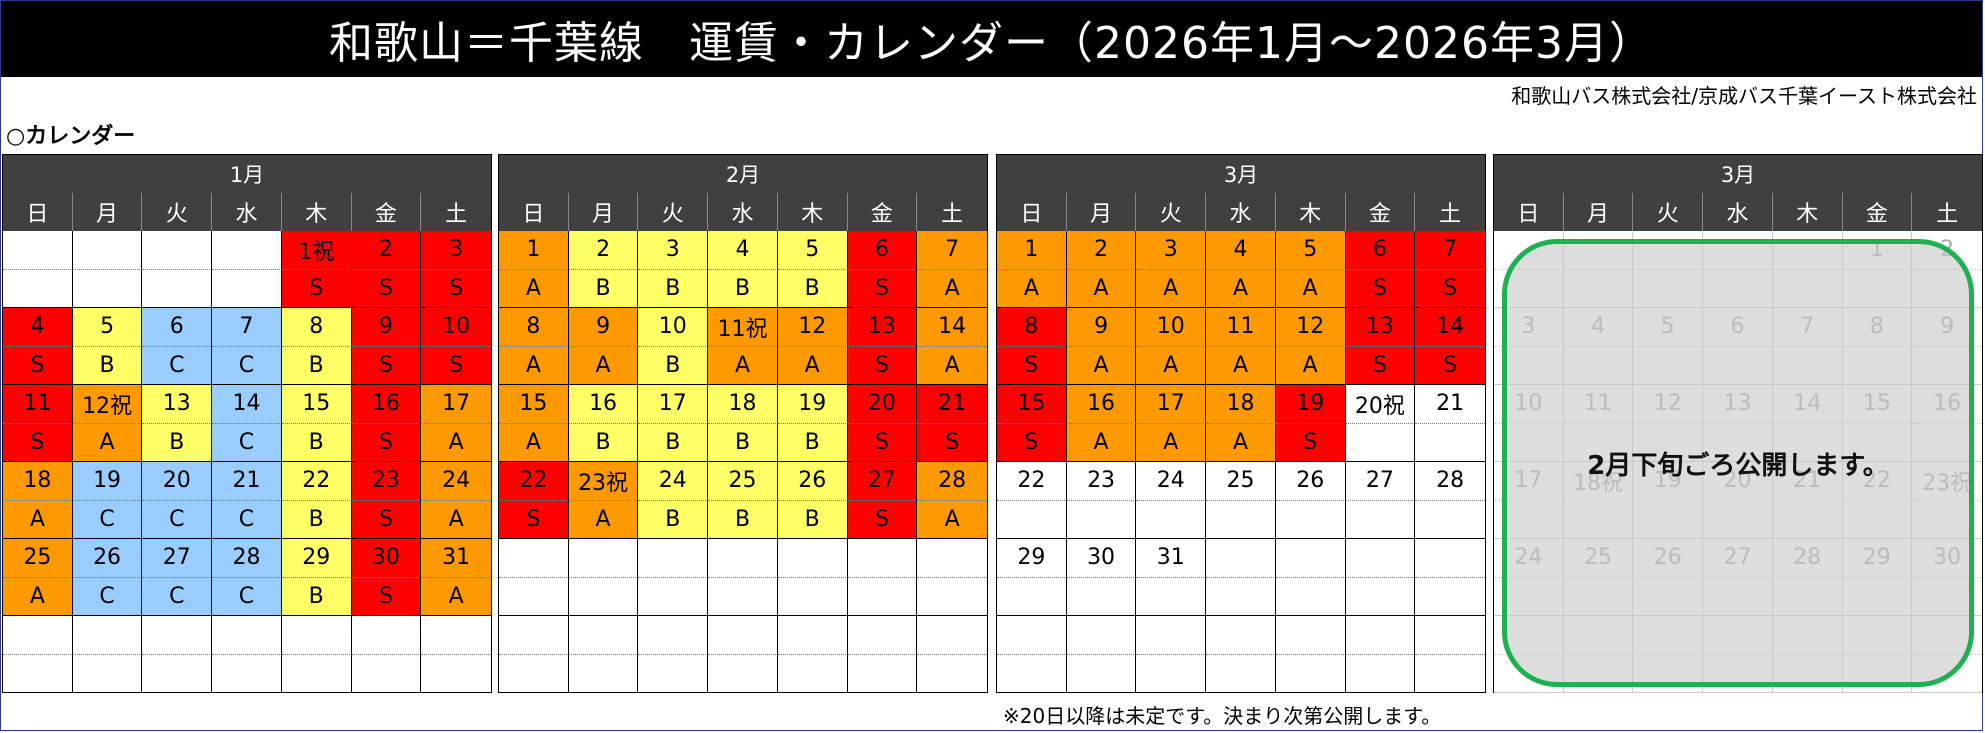 This screenshot has width=1985, height=733. I want to click on date-cell: 30, so click(1101, 558).